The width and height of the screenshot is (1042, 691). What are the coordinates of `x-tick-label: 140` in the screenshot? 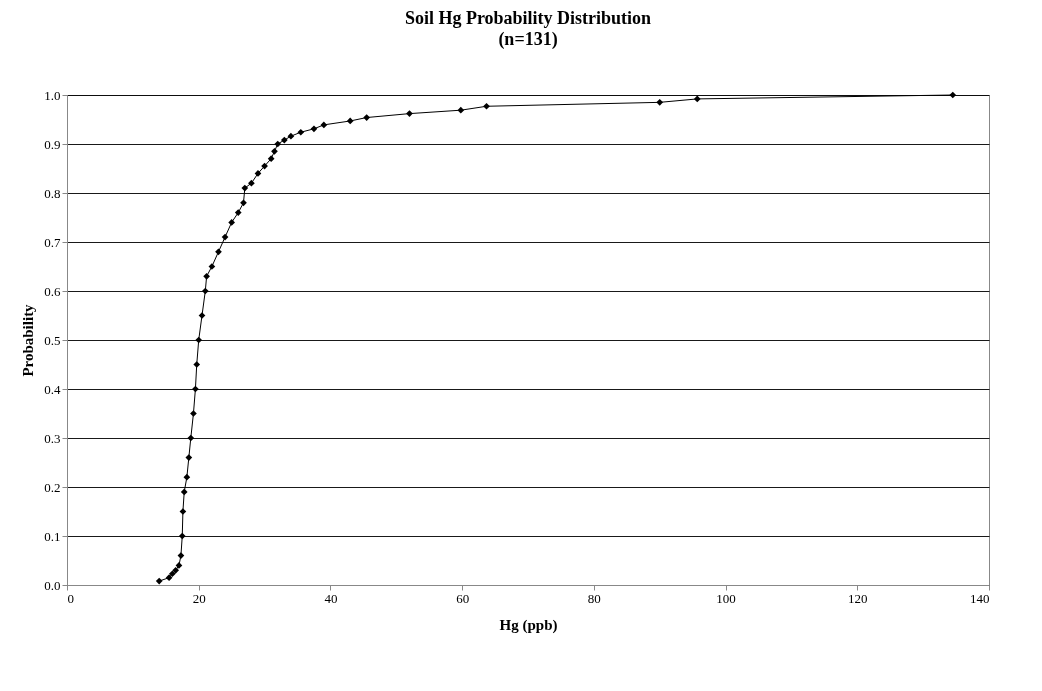 It's located at (980, 598).